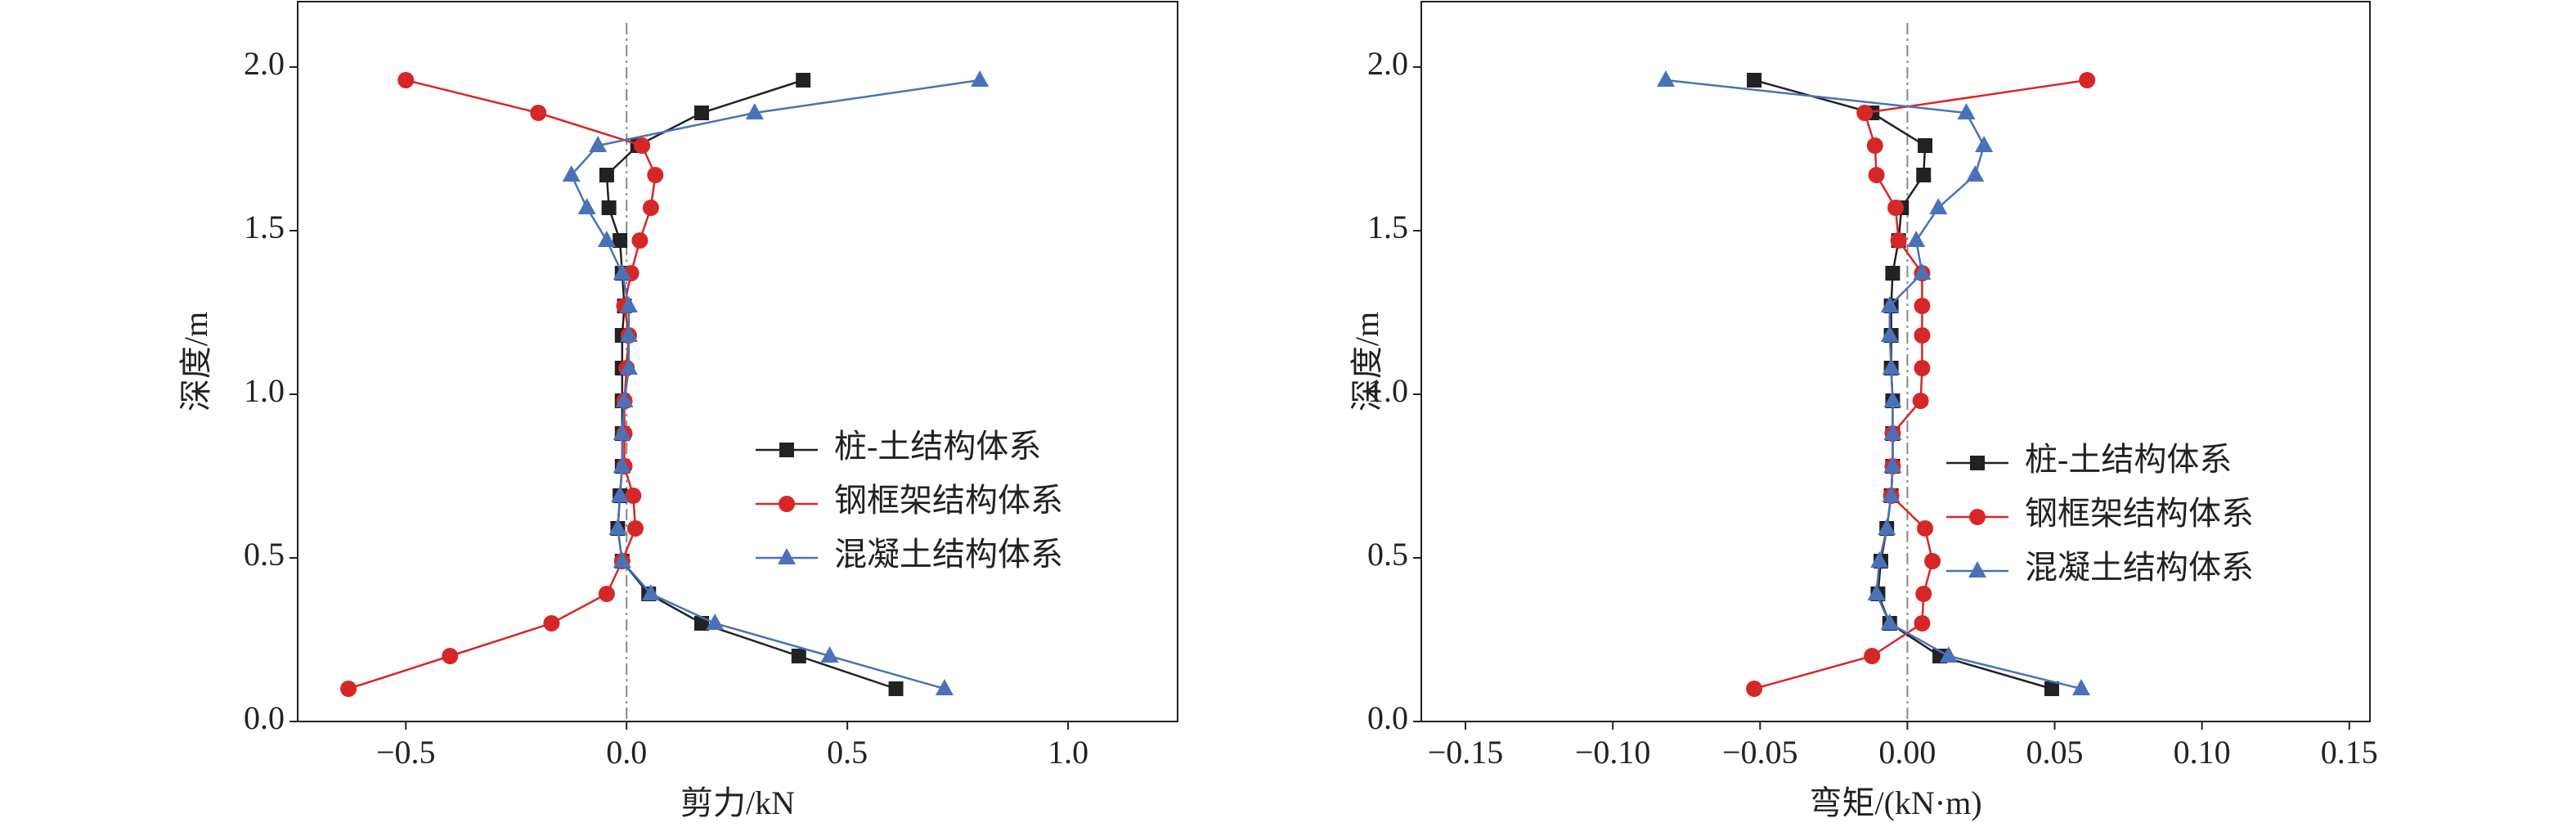 The image size is (2576, 836). What do you see at coordinates (1466, 752) in the screenshot?
I see `x-tick-label: −0.15` at bounding box center [1466, 752].